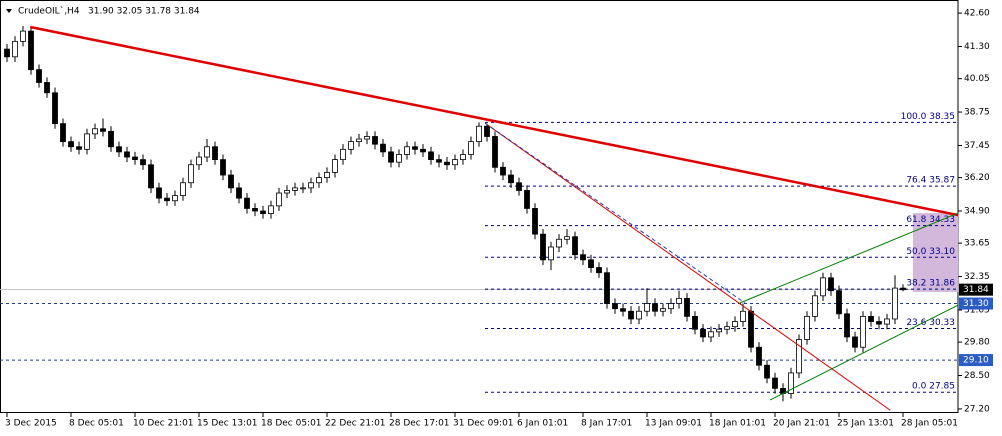 The image size is (1002, 436). I want to click on x-tick-label: 20 Jan 21:01, so click(801, 424).